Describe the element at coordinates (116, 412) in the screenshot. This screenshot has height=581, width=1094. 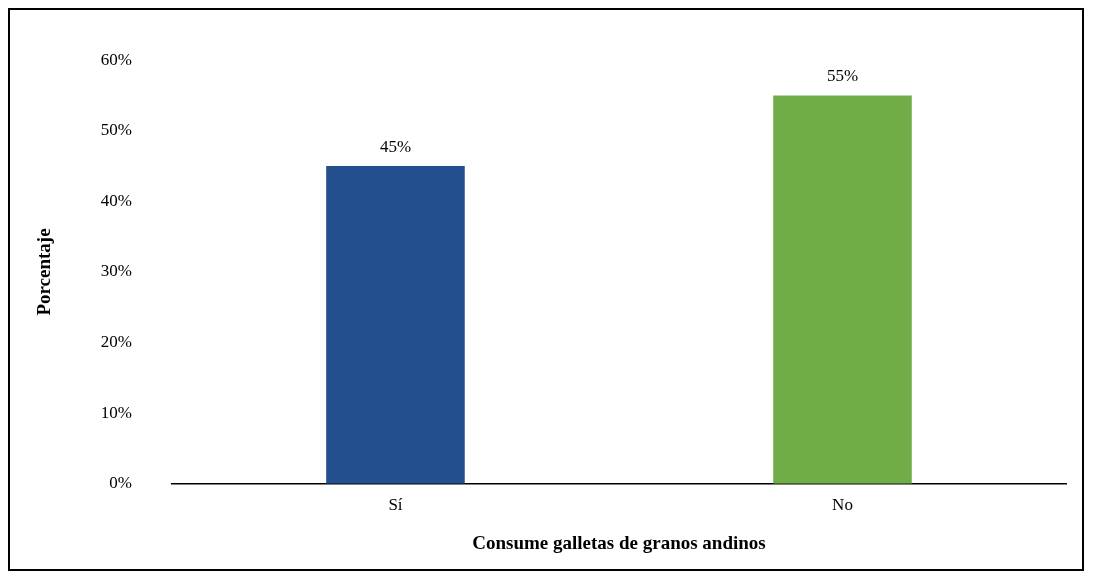
I see `y-tick-label: 10%` at that location.